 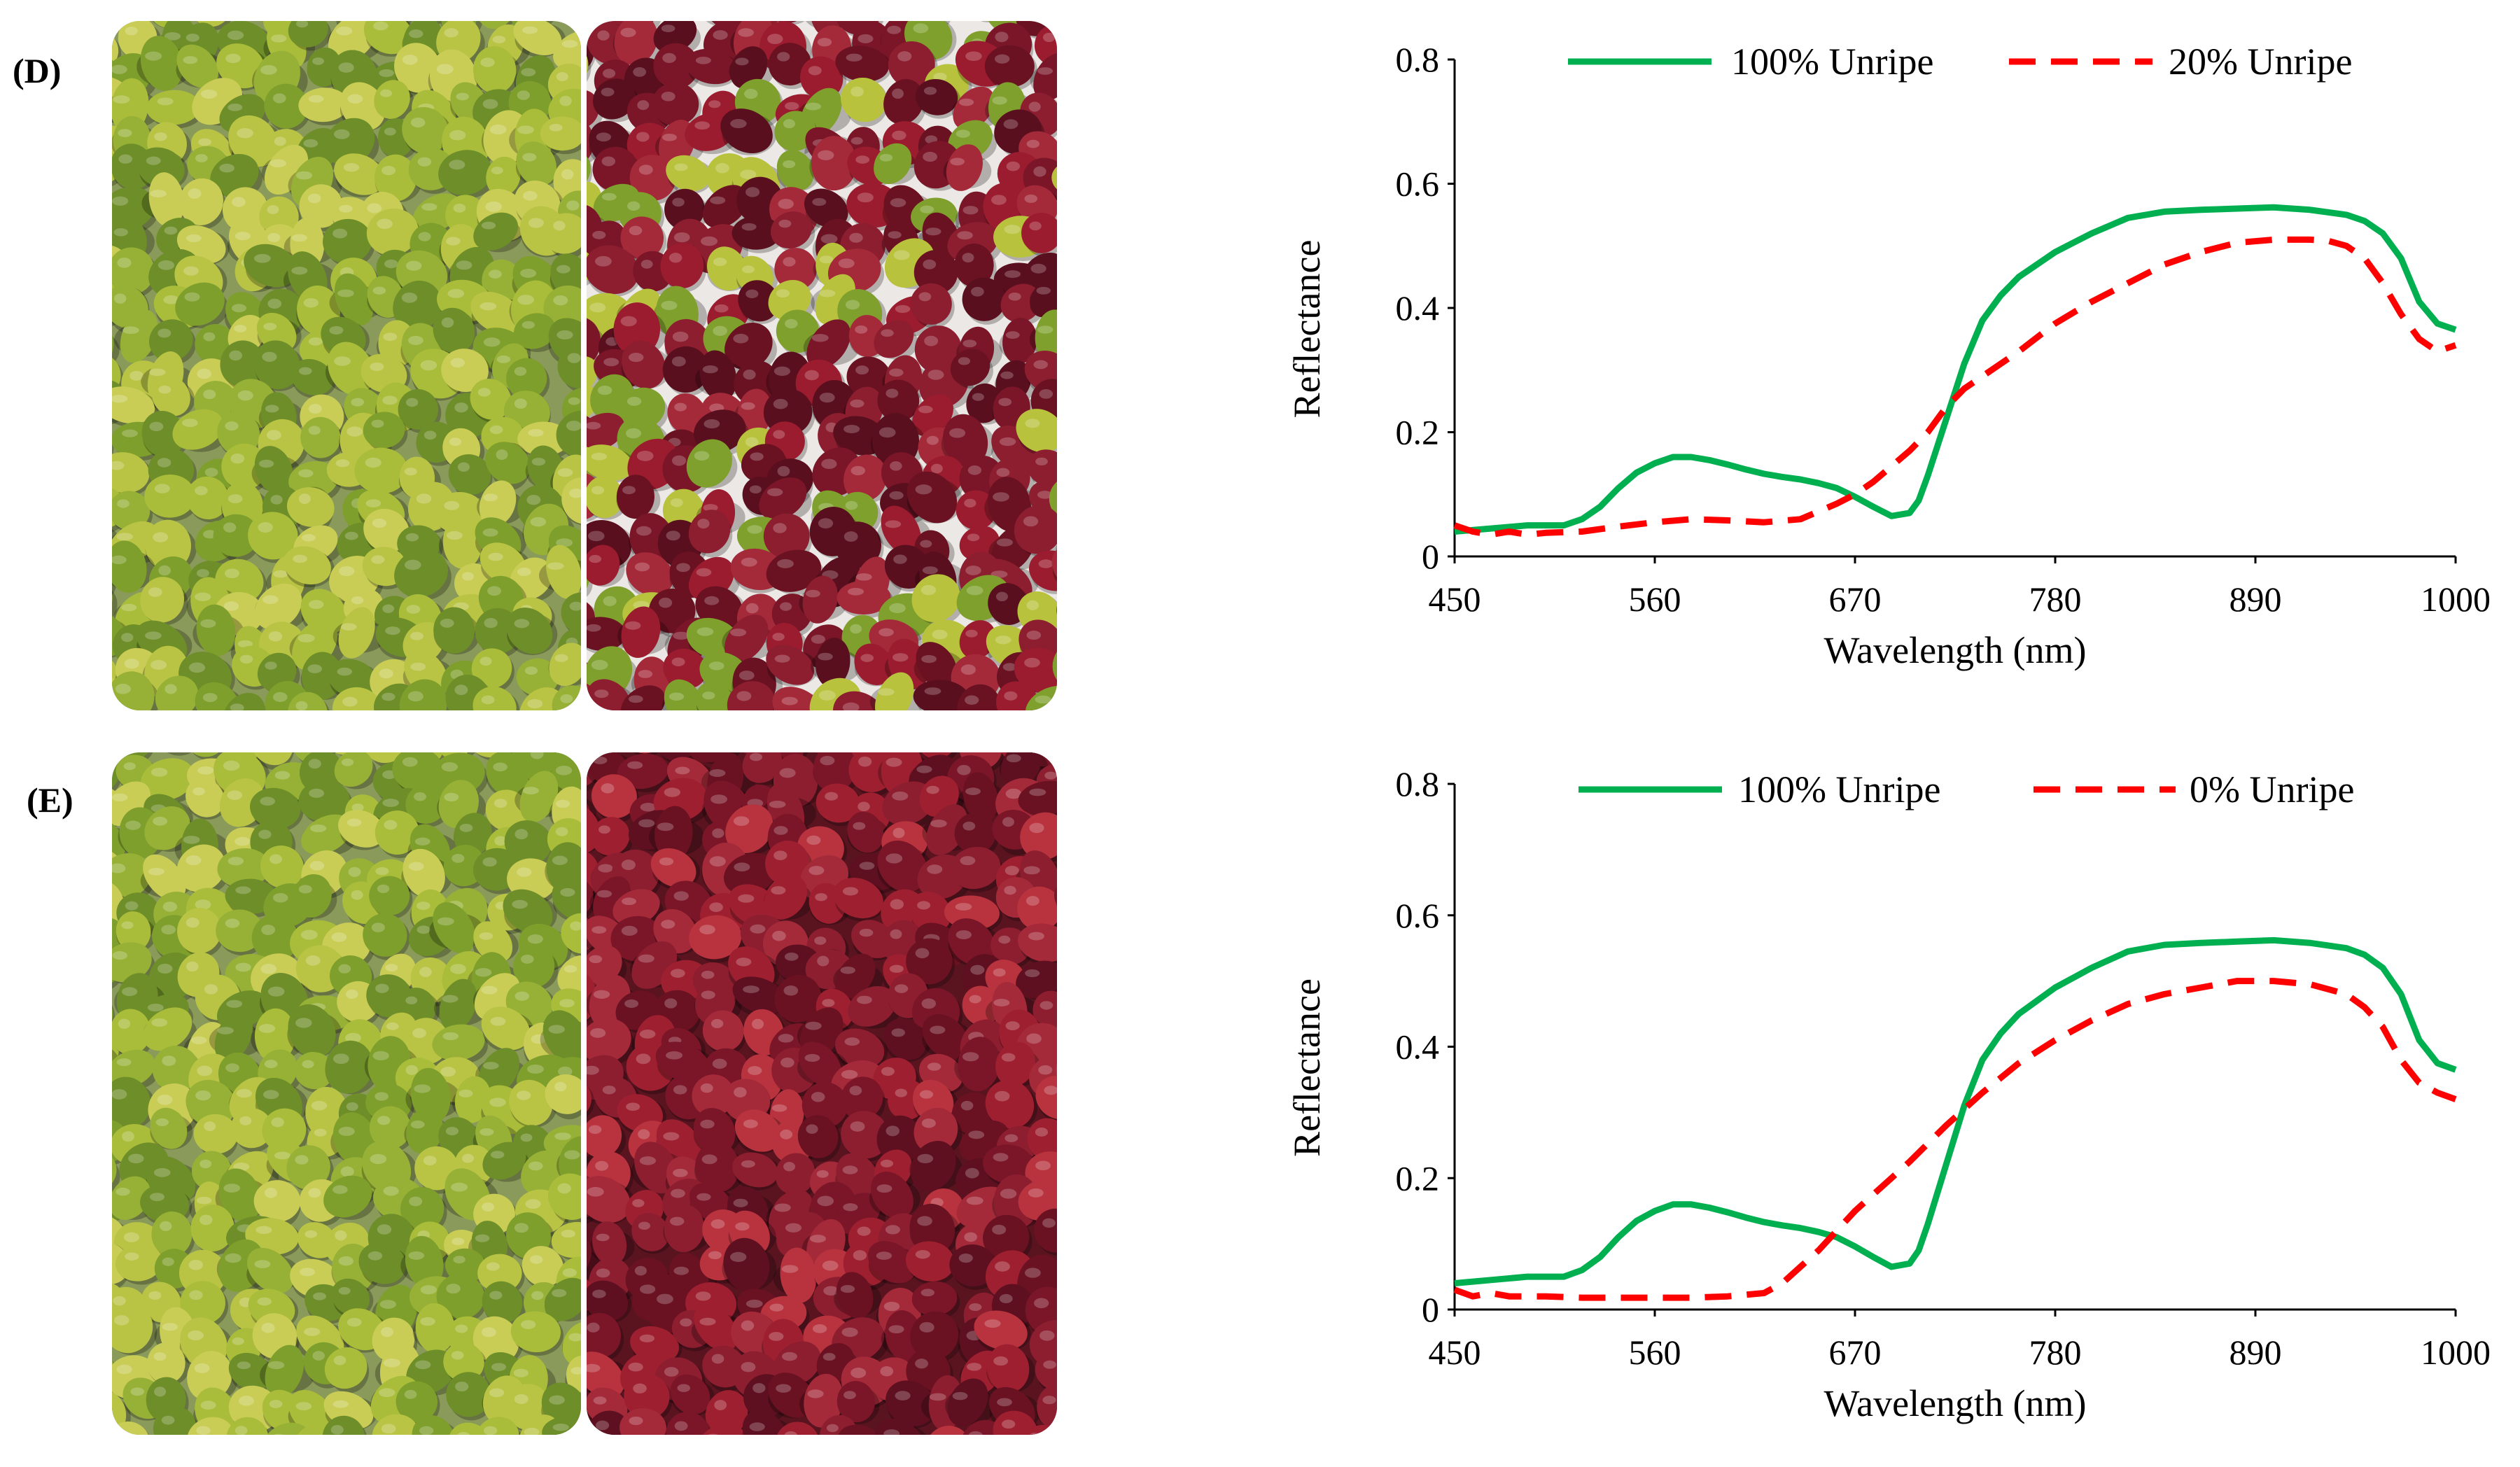 What do you see at coordinates (1839, 789) in the screenshot?
I see `legend-label: 100% Unripe` at bounding box center [1839, 789].